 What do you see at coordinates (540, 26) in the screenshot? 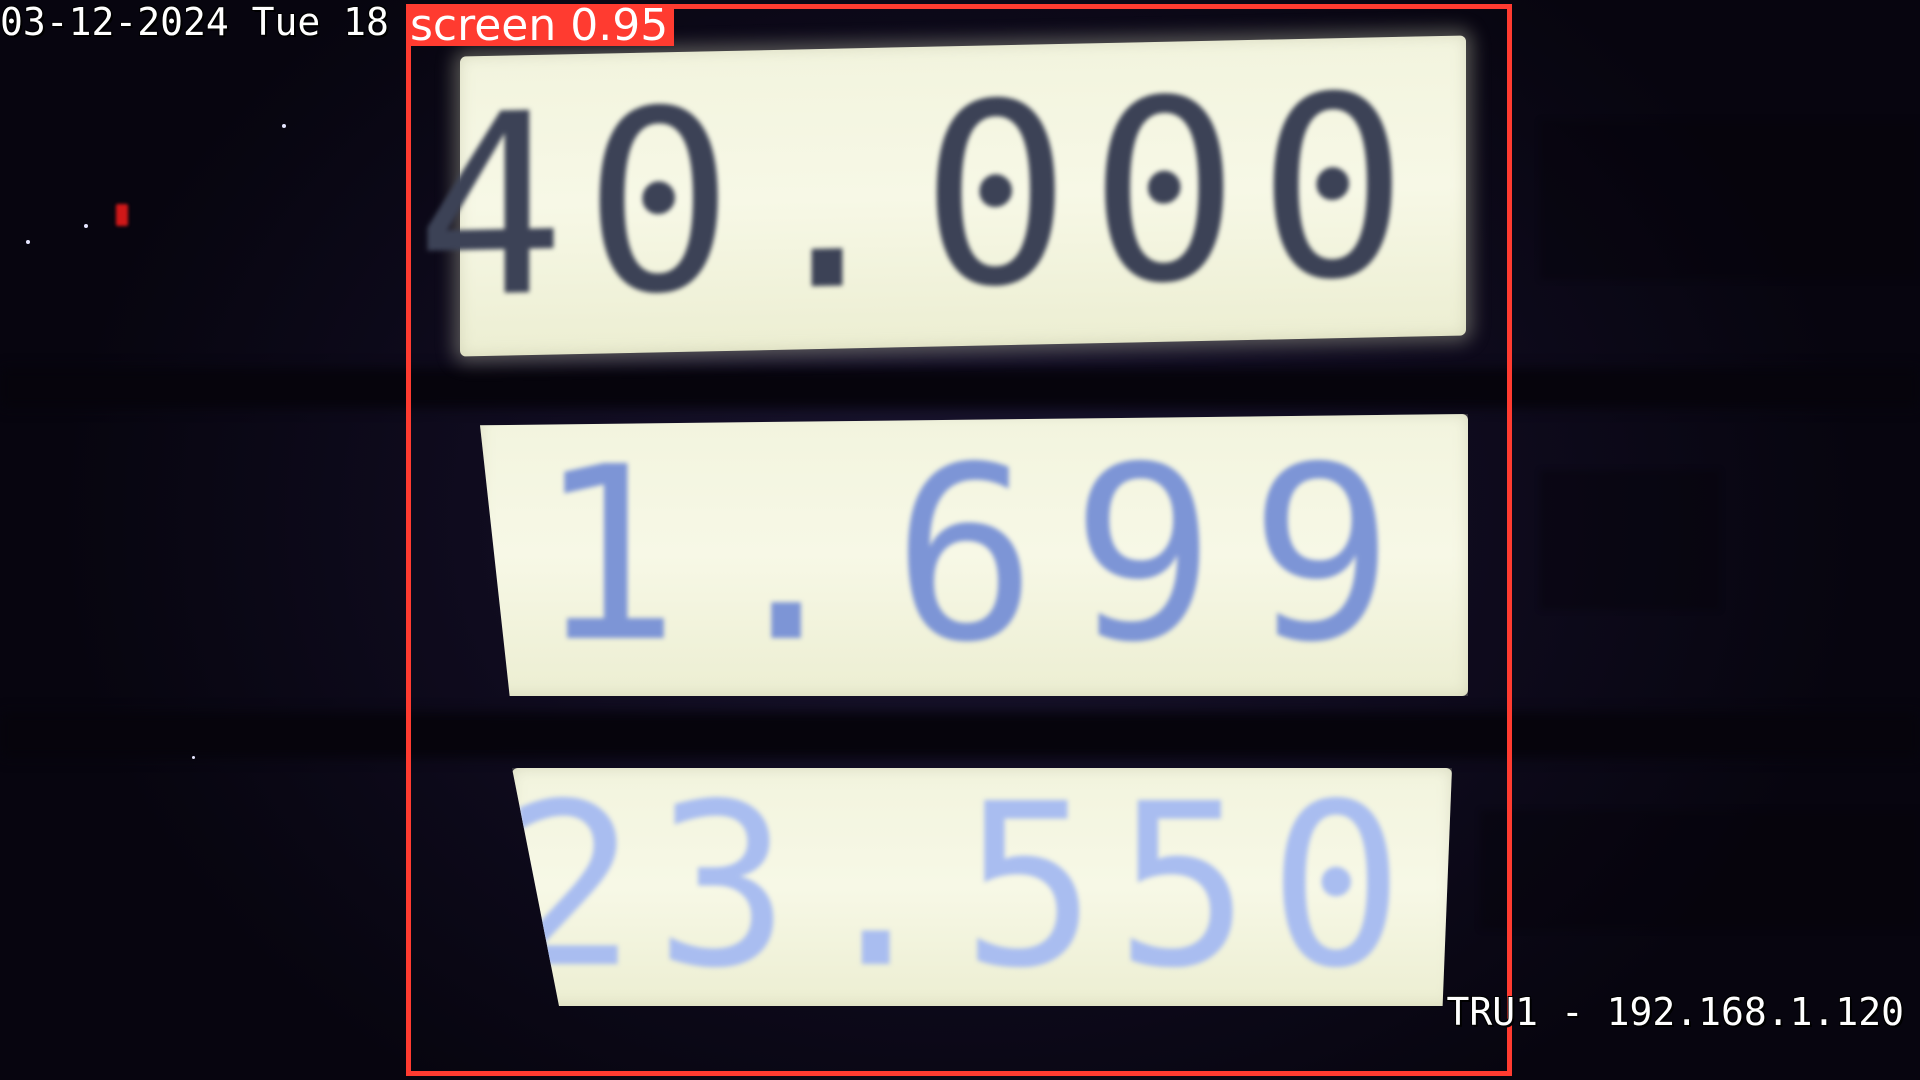
I see `detection-label: screen 0.95` at bounding box center [540, 26].